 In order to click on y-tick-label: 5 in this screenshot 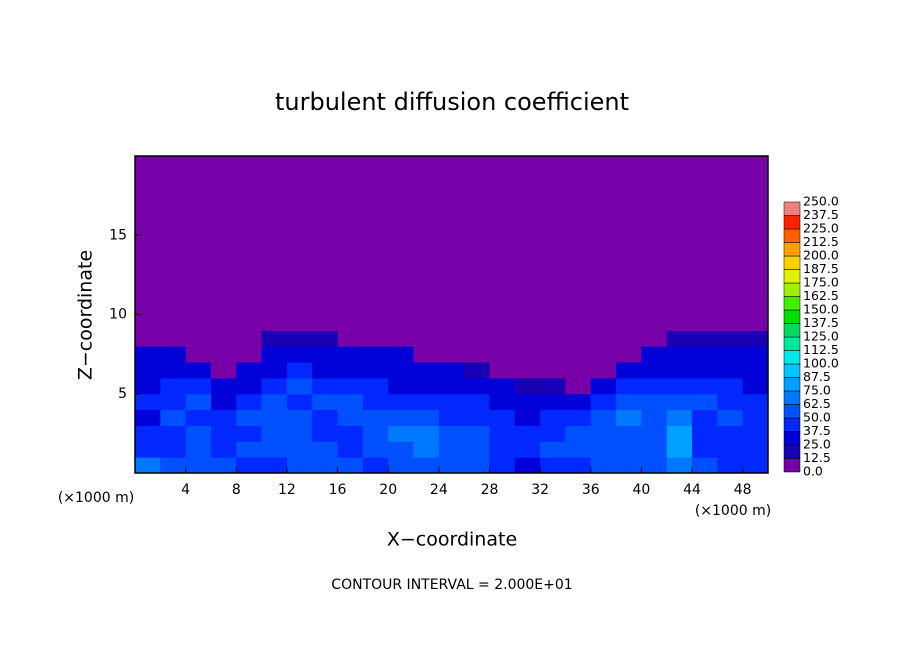, I will do `click(122, 394)`.